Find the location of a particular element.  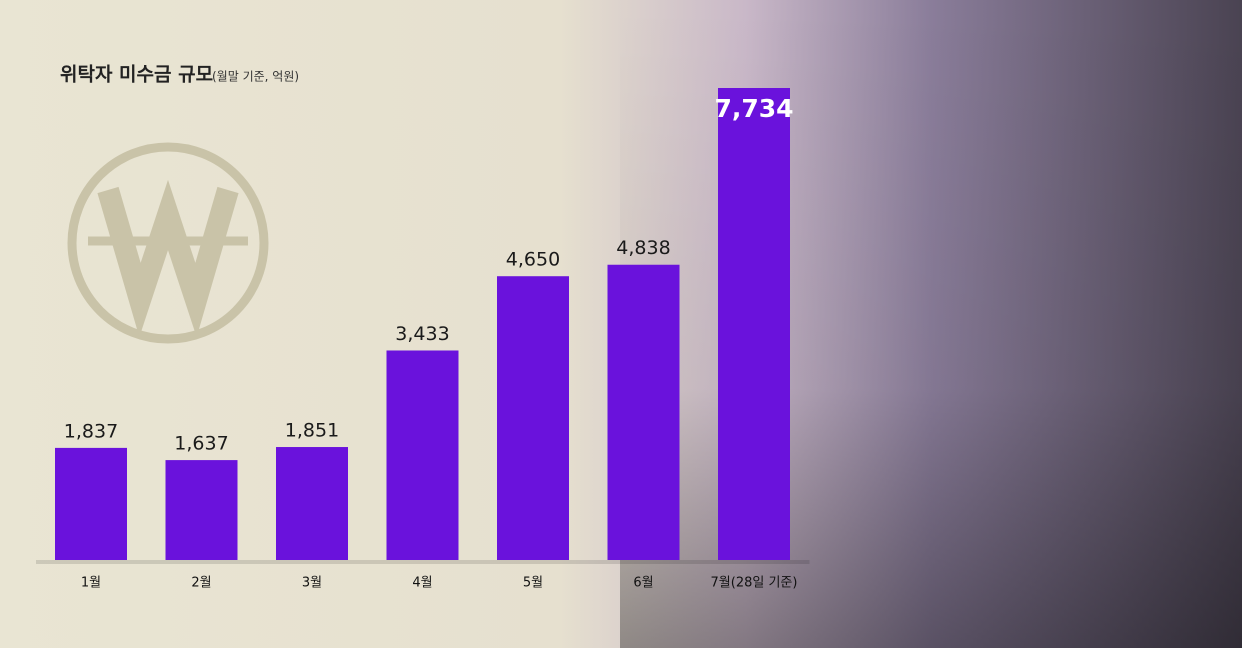

value-label: 1,851 is located at coordinates (312, 431).